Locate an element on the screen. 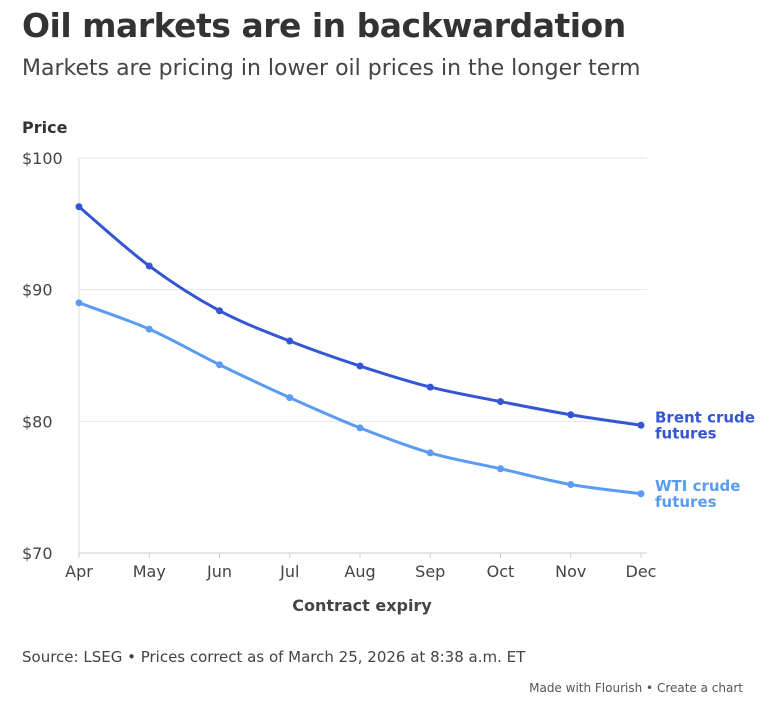 The width and height of the screenshot is (783, 709). x-tick-label: Aug is located at coordinates (359, 571).